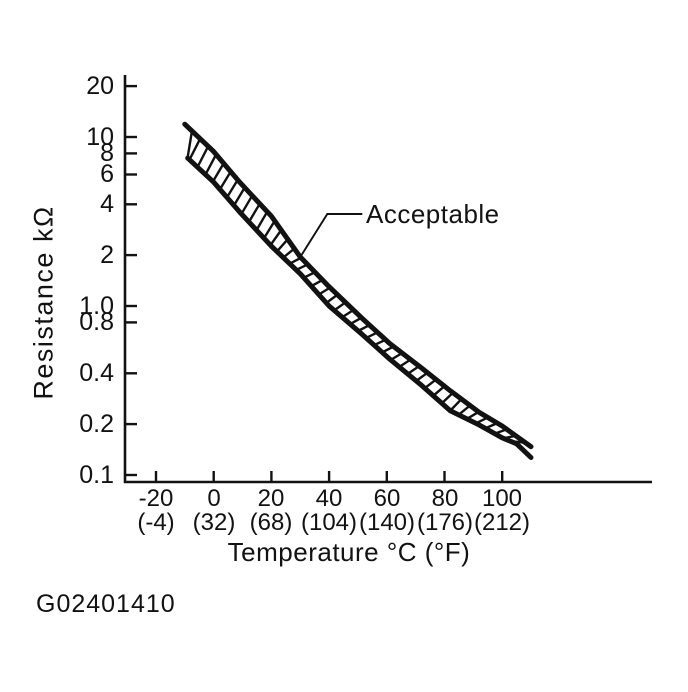 The image size is (688, 692). What do you see at coordinates (445, 498) in the screenshot?
I see `x-tick-label-celsius: 80` at bounding box center [445, 498].